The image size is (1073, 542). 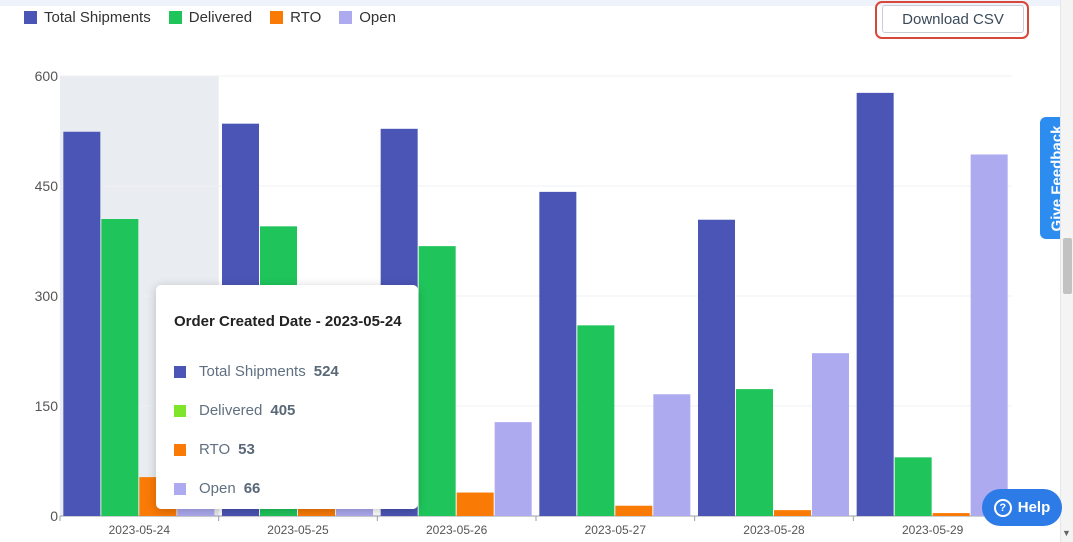 I want to click on tooltip-swatch-delivered, so click(x=180, y=410).